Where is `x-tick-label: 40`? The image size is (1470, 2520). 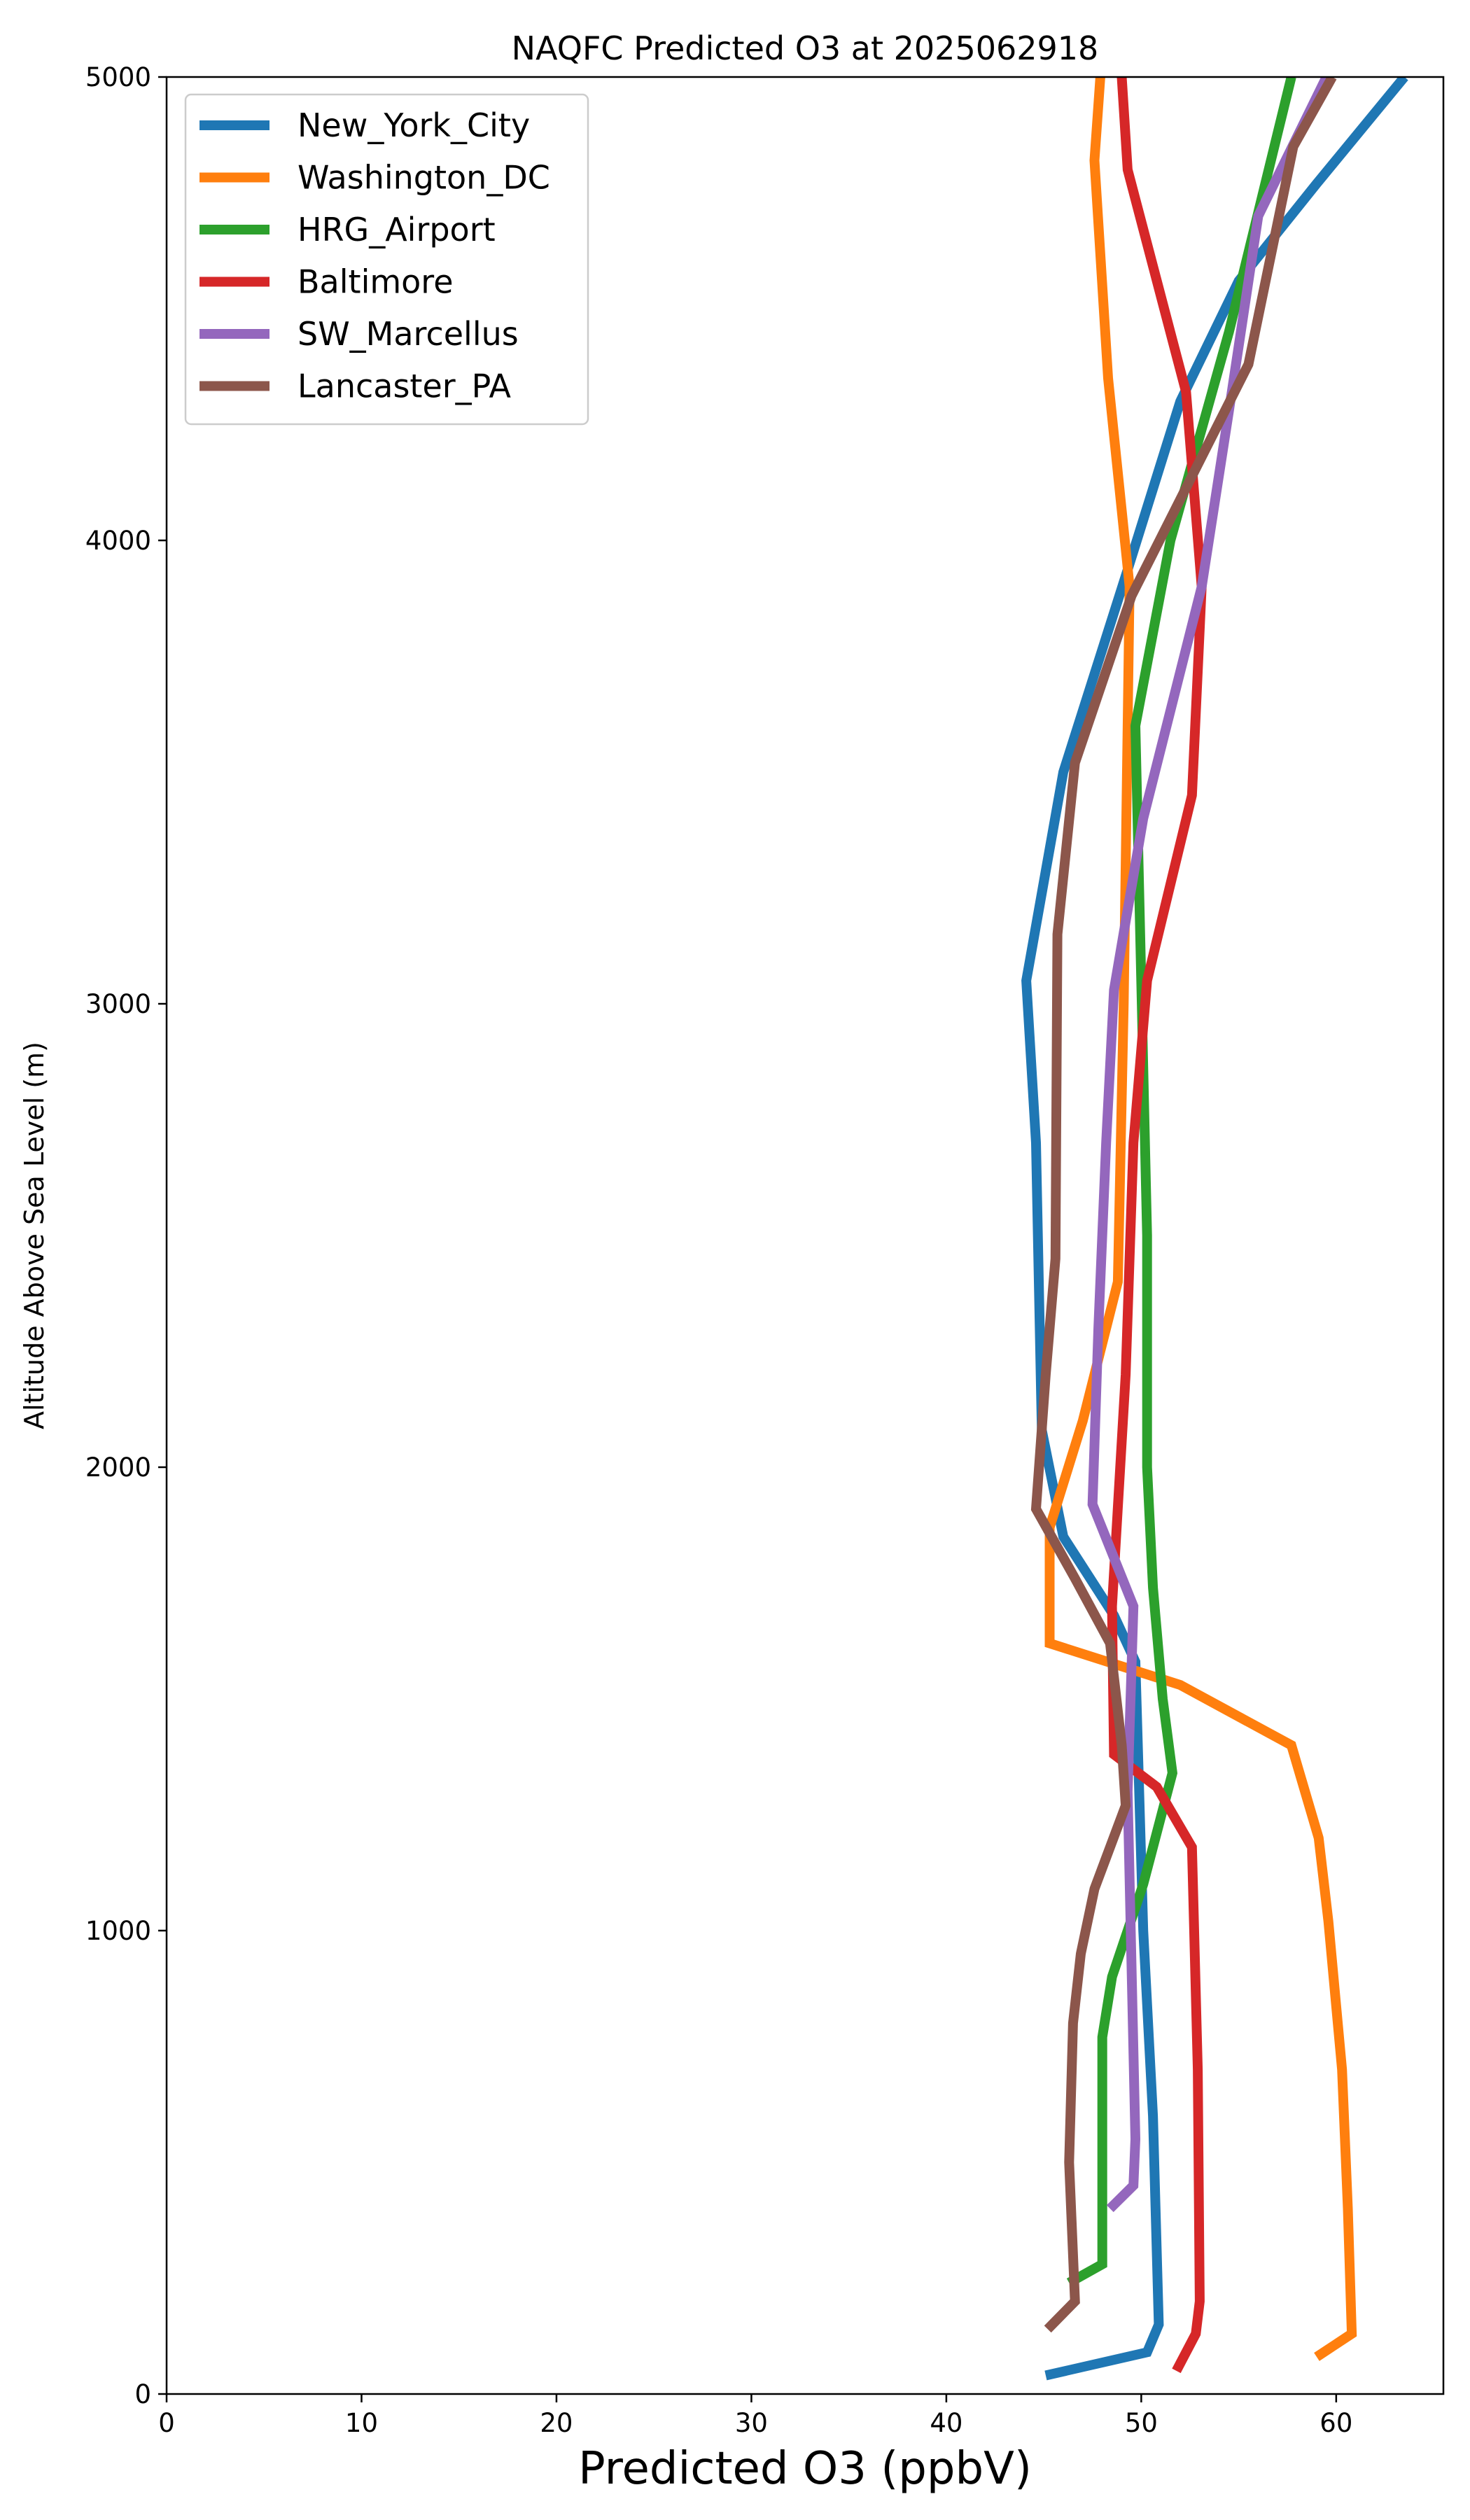 x-tick-label: 40 is located at coordinates (946, 2423).